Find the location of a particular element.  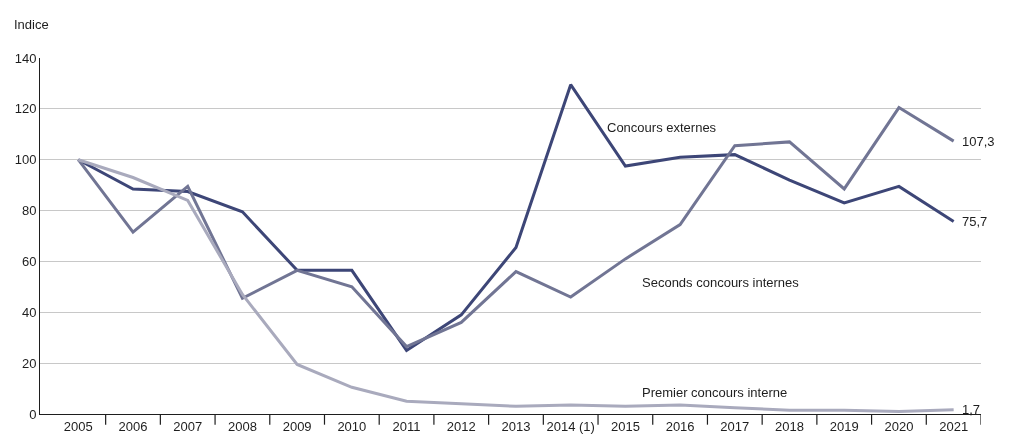

y-tick-label: 140 is located at coordinates (25, 58).